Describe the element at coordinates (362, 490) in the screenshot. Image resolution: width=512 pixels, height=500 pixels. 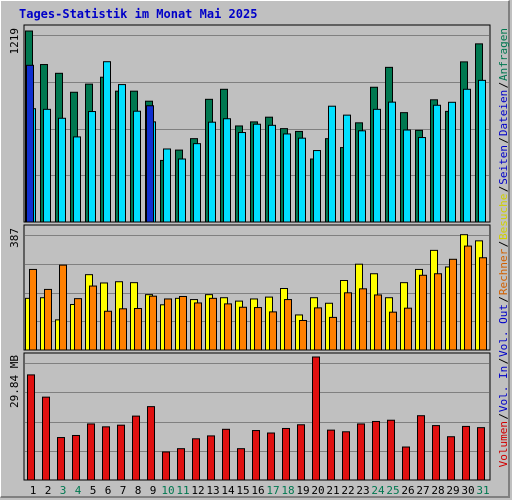
I see `x-tick-label: 23` at that location.